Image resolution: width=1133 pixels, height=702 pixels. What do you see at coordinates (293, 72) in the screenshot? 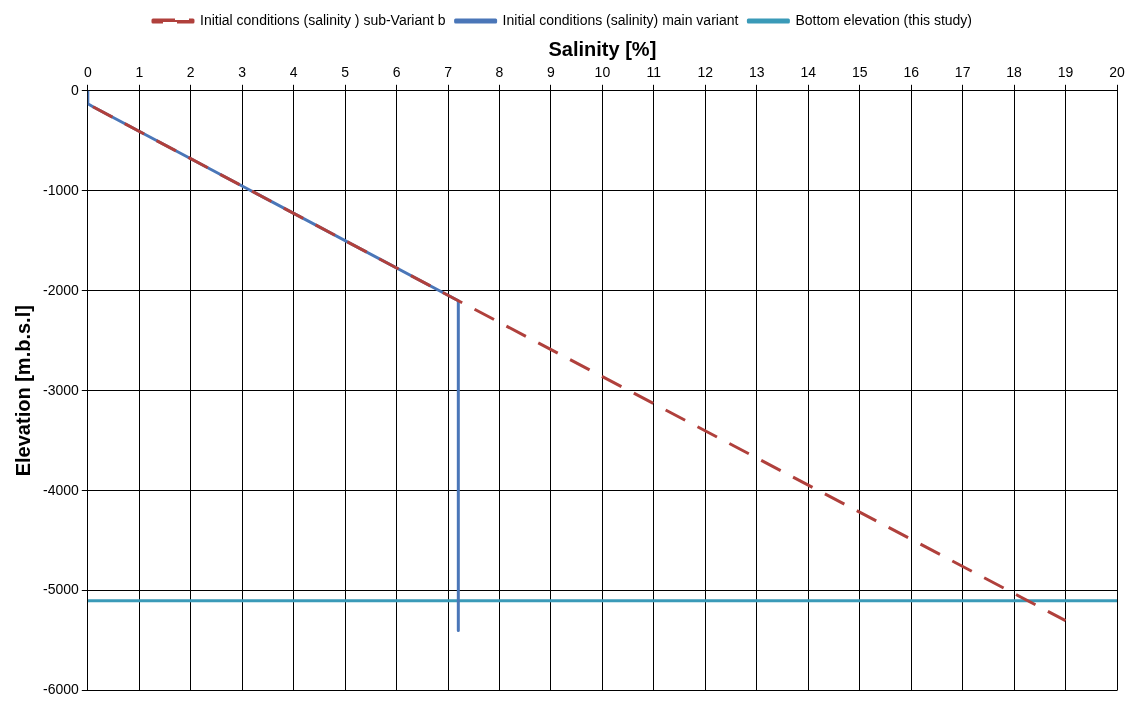
I see `x-tick-label: 4` at bounding box center [293, 72].